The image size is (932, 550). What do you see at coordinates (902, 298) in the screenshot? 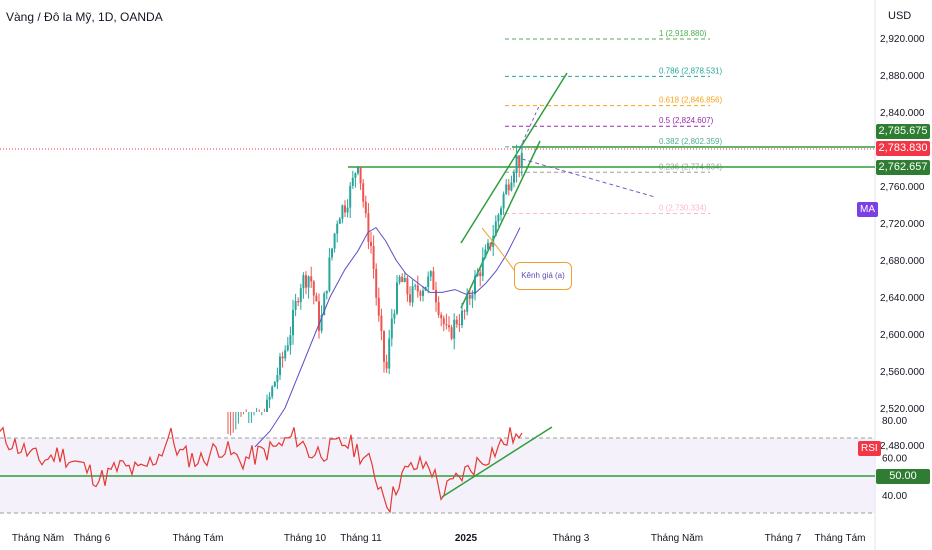
I see `price-tick-7: 2,640.000` at bounding box center [902, 298].